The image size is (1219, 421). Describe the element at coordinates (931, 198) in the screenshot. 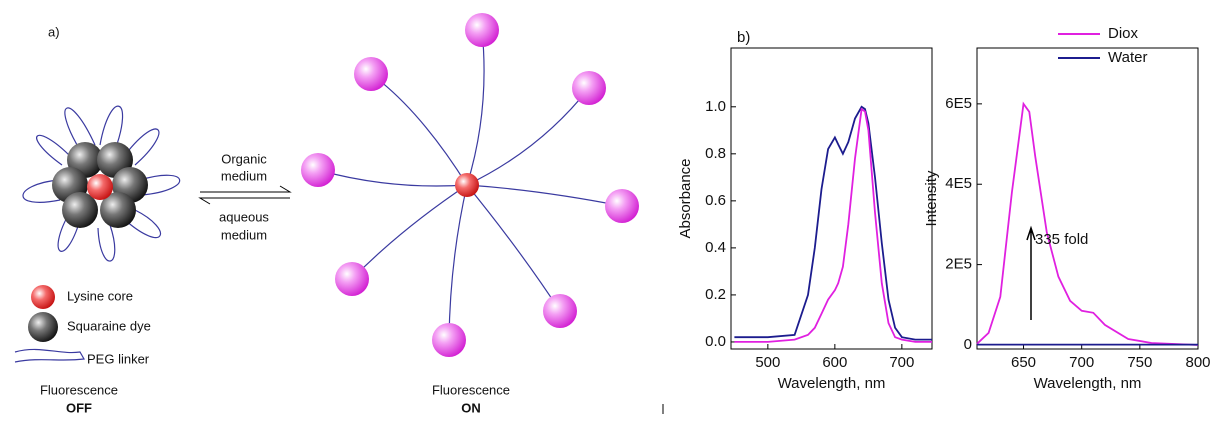

I see `y-axis-label: Intensity` at that location.